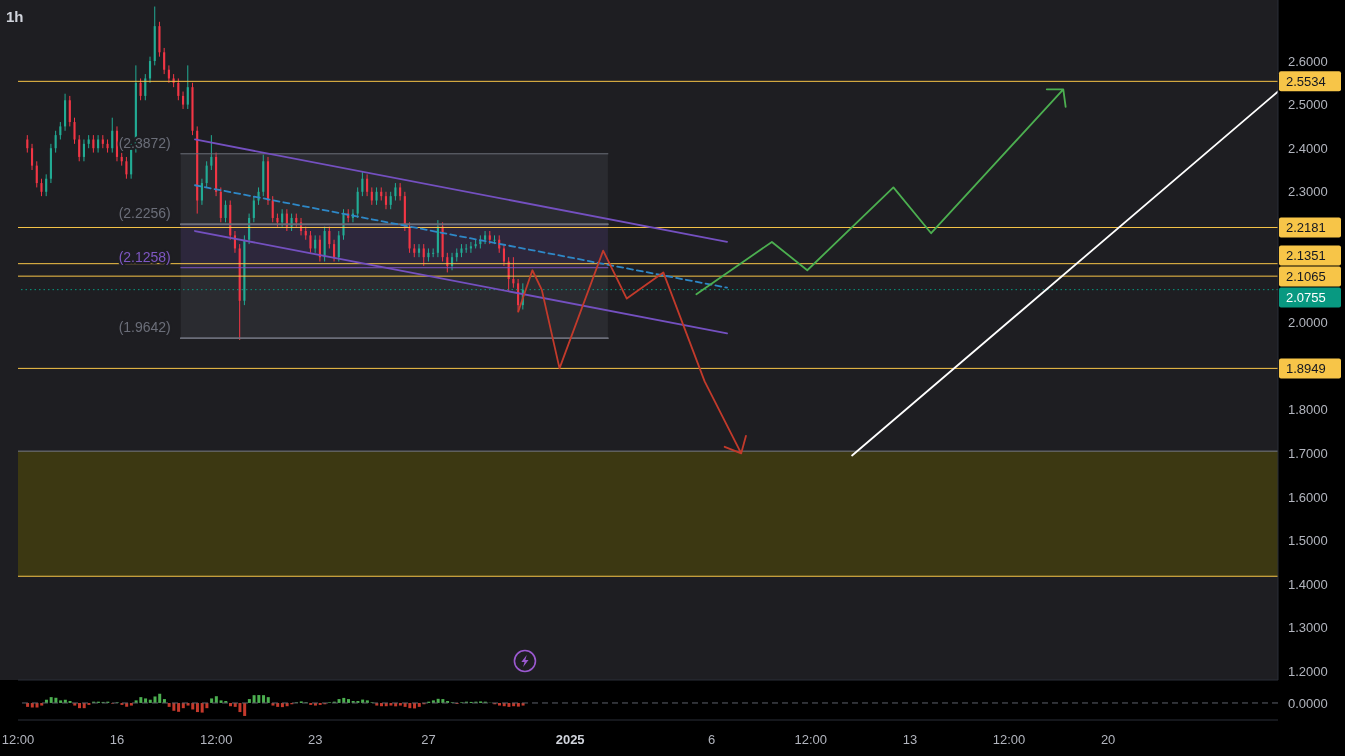 The width and height of the screenshot is (1345, 756). What do you see at coordinates (1306, 369) in the screenshot?
I see `ref-line-label: 1.8949` at bounding box center [1306, 369].